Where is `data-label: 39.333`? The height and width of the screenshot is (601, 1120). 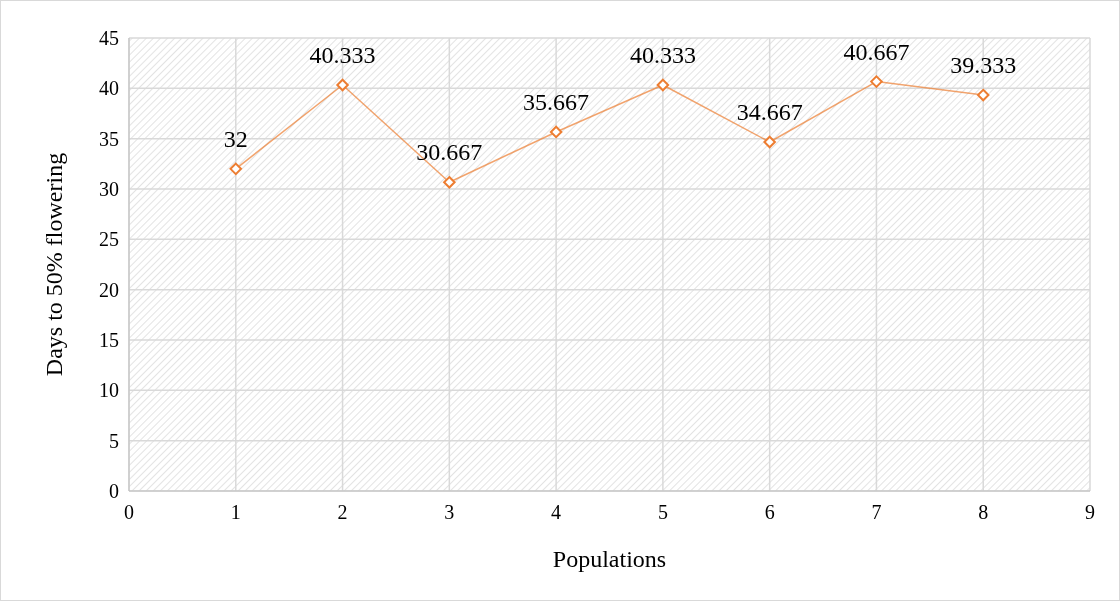
data-label: 39.333 is located at coordinates (983, 65).